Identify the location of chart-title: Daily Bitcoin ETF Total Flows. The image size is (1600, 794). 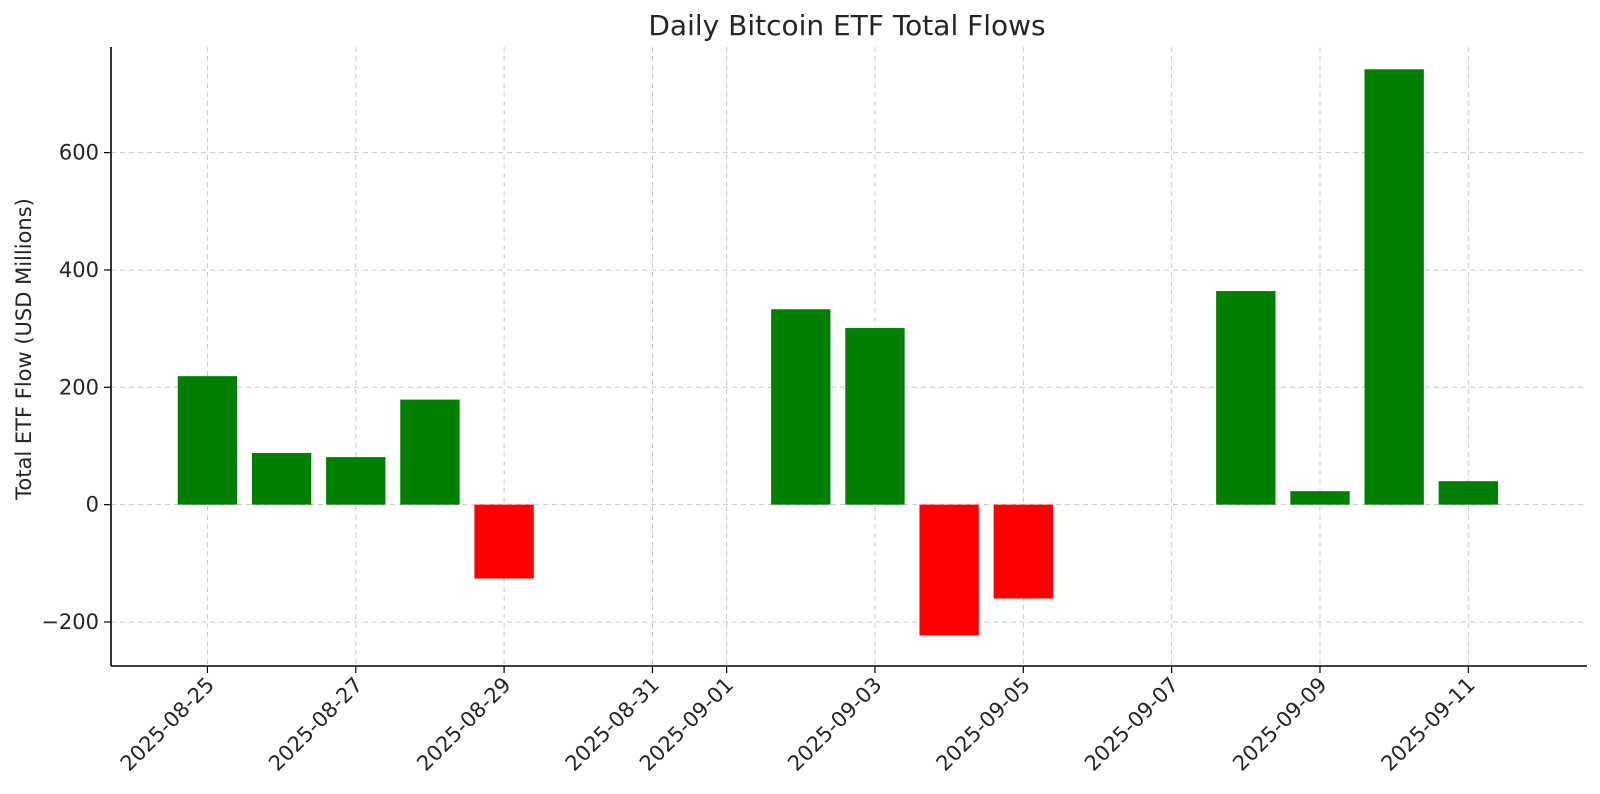
(846, 25).